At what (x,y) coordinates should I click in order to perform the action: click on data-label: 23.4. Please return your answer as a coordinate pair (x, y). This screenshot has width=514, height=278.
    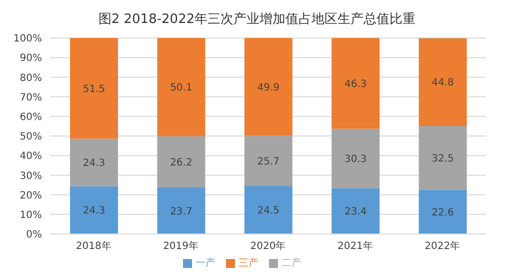
    Looking at the image, I should click on (355, 212).